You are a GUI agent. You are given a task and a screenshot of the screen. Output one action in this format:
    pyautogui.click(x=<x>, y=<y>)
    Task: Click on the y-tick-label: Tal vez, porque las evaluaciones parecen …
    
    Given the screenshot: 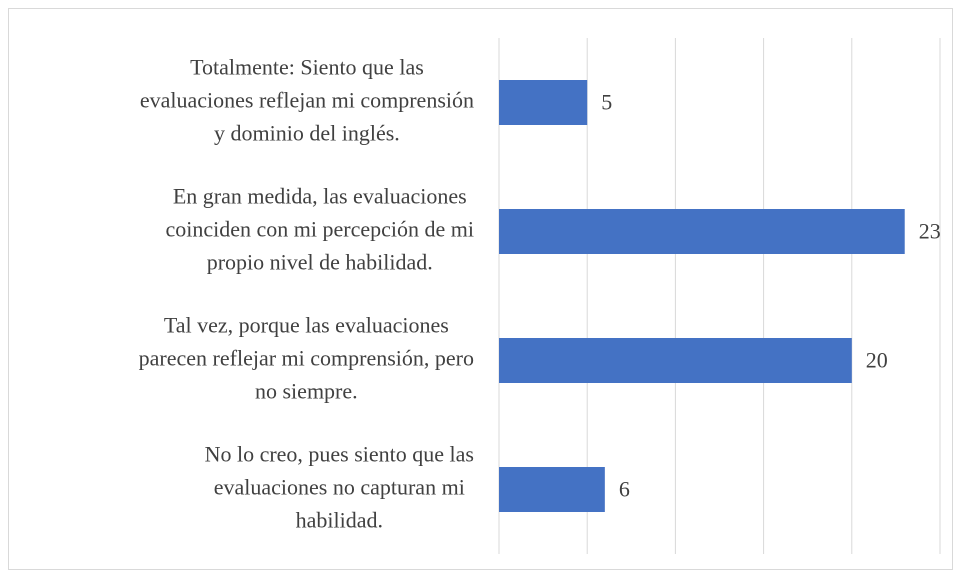 What is the action you would take?
    pyautogui.click(x=306, y=358)
    